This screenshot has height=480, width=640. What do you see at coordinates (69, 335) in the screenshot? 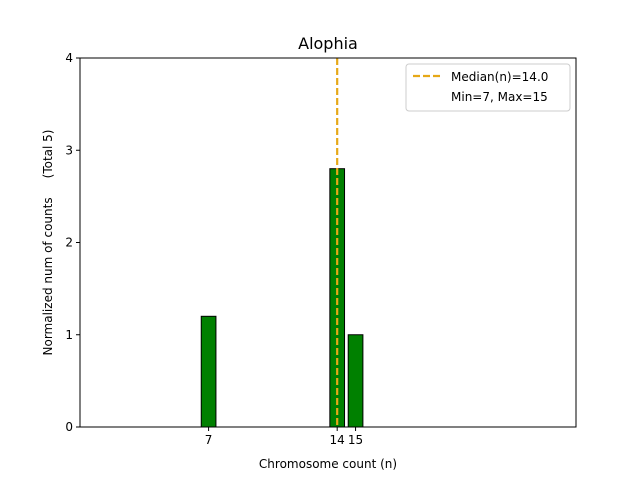
I see `y-tick-label: 1` at bounding box center [69, 335].